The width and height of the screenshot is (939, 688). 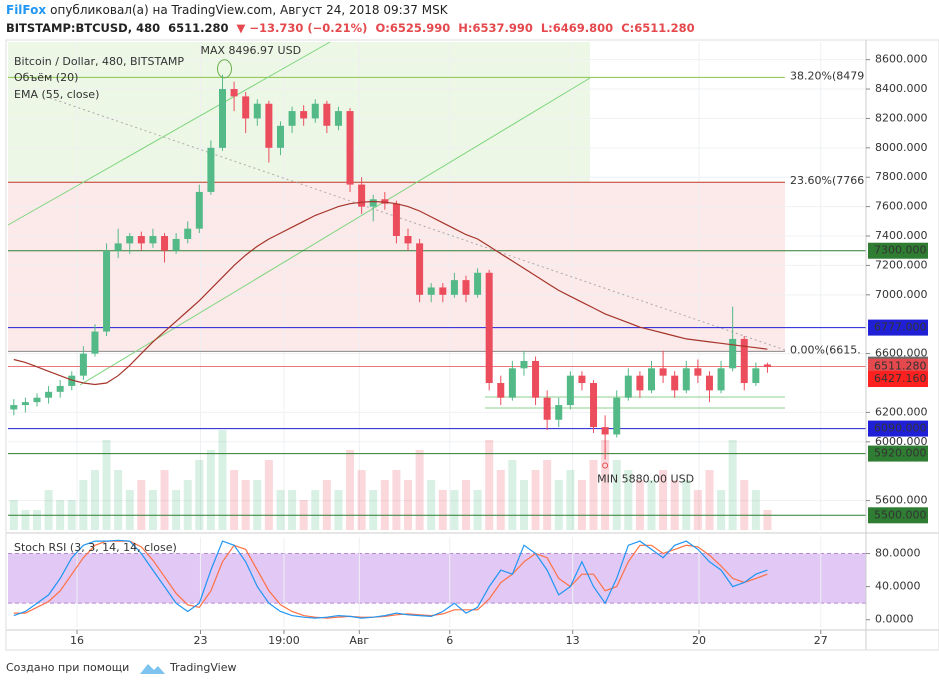 What do you see at coordinates (898, 379) in the screenshot?
I see `price-label` at bounding box center [898, 379].